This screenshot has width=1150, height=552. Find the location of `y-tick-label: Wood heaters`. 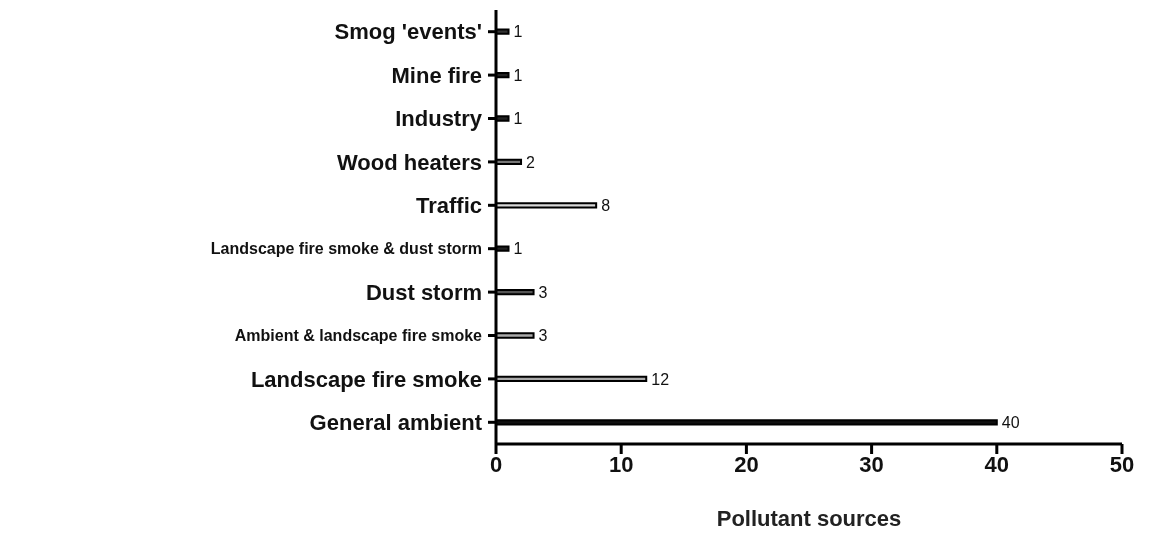

y-tick-label: Wood heaters is located at coordinates (409, 162).